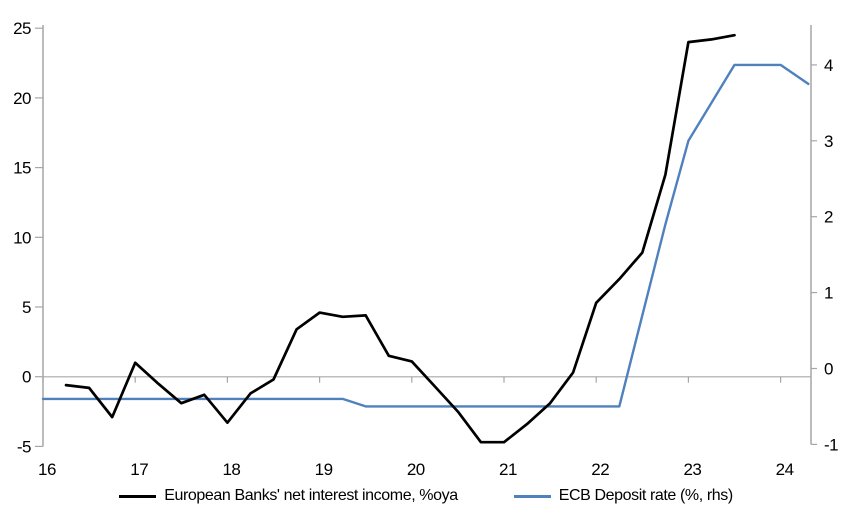  I want to click on x-tick-label: 17, so click(139, 469).